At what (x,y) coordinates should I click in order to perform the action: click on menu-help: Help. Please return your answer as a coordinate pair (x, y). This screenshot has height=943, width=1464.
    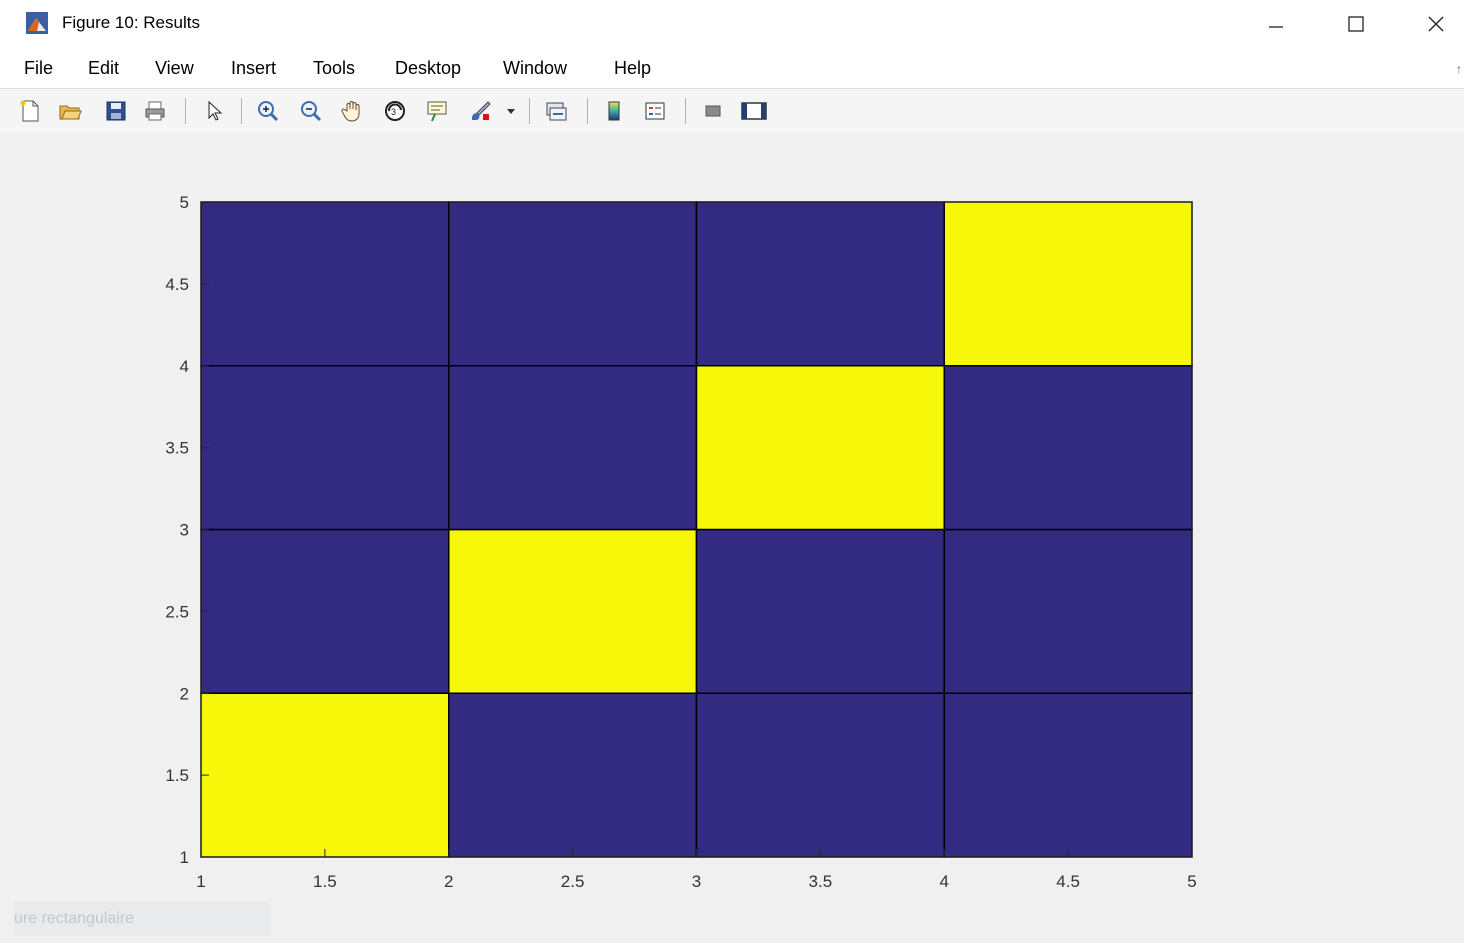
    Looking at the image, I should click on (633, 68).